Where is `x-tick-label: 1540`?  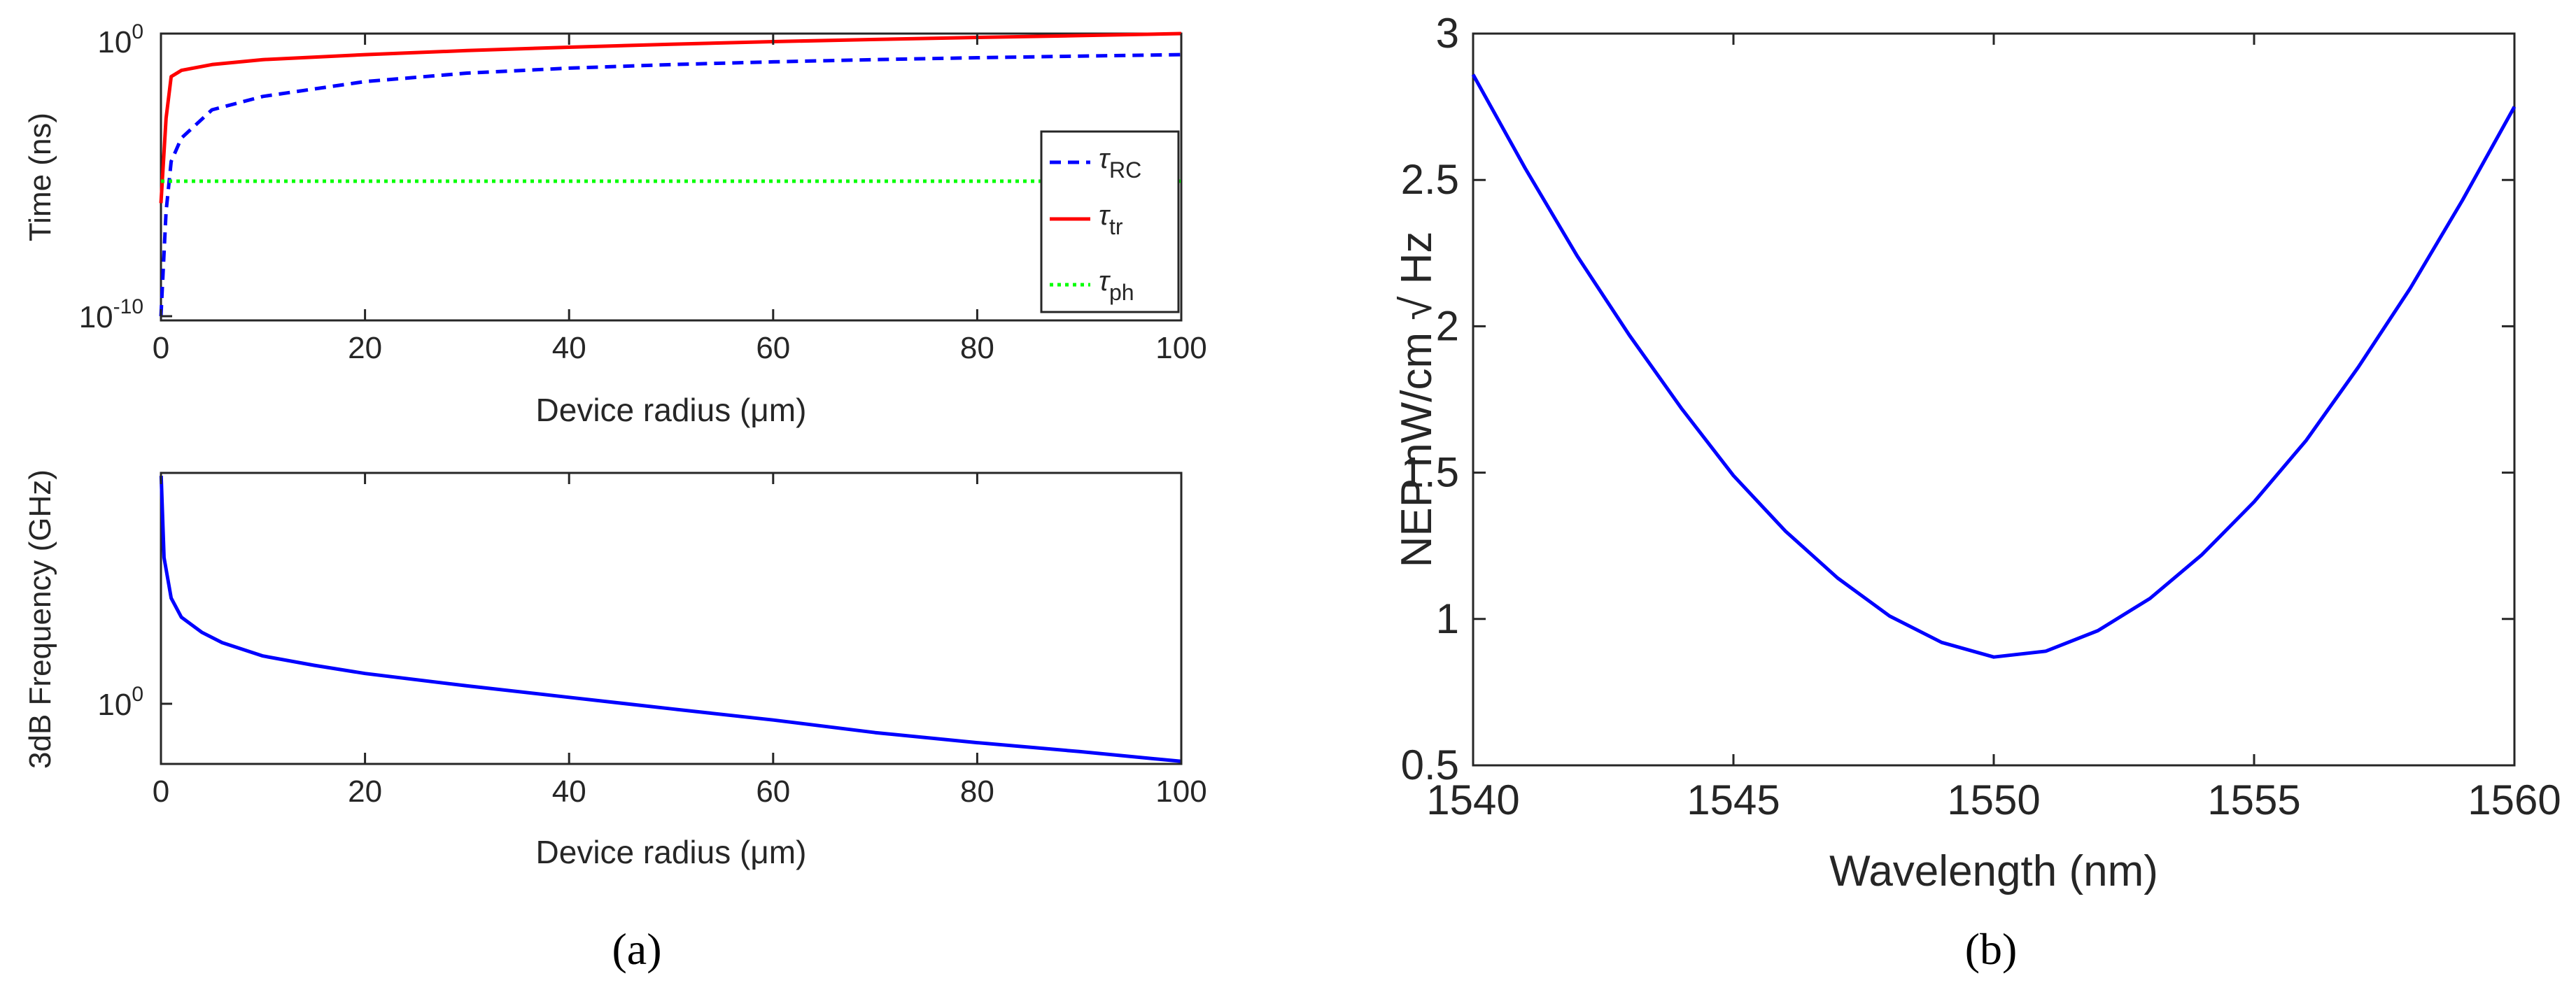 x-tick-label: 1540 is located at coordinates (1472, 800).